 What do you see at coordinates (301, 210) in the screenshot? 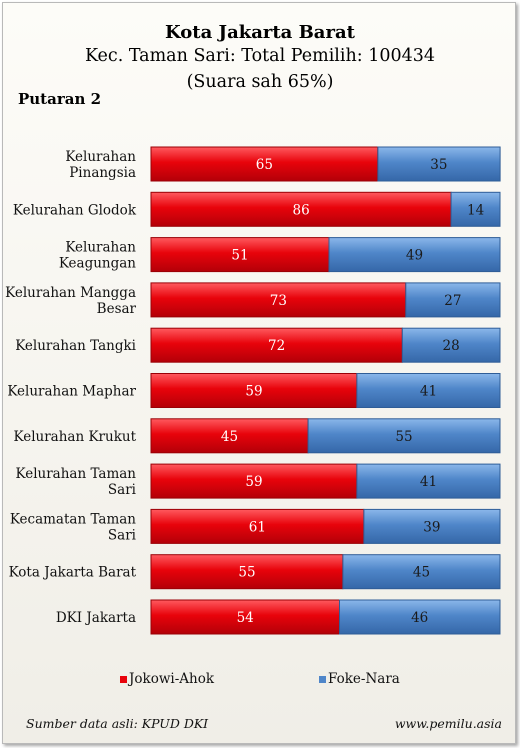
I see `data-label-jokowi: 86` at bounding box center [301, 210].